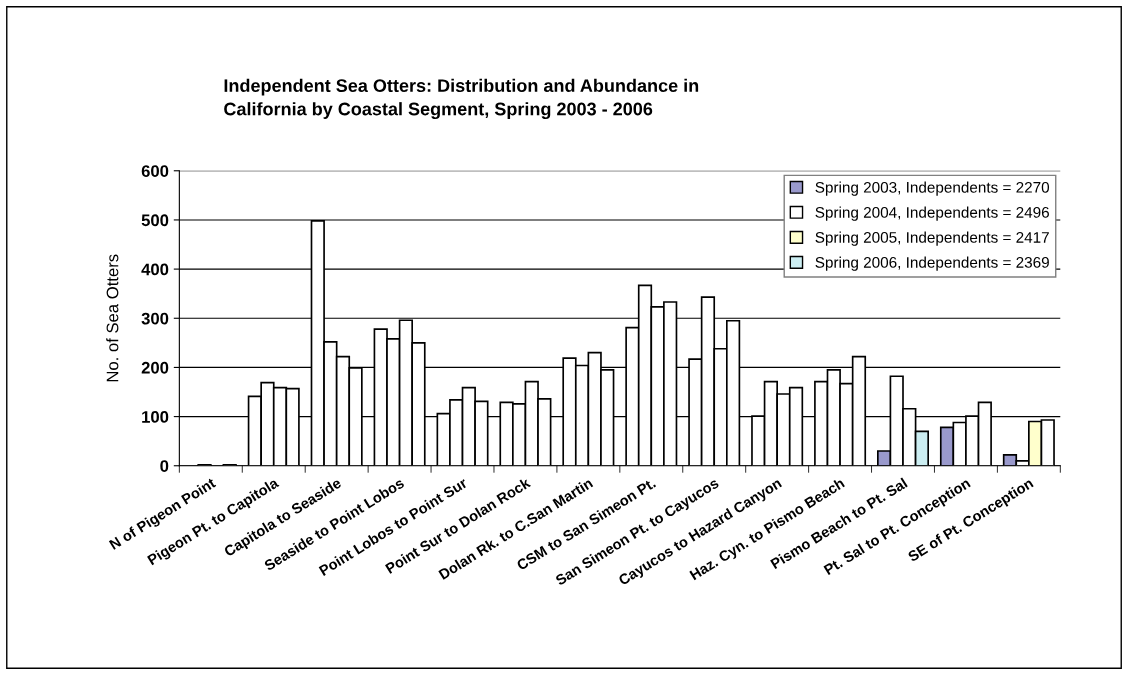 Image resolution: width=1128 pixels, height=675 pixels. Describe the element at coordinates (932, 188) in the screenshot. I see `legend-label: Spring 2003, Independents = 2270` at that location.